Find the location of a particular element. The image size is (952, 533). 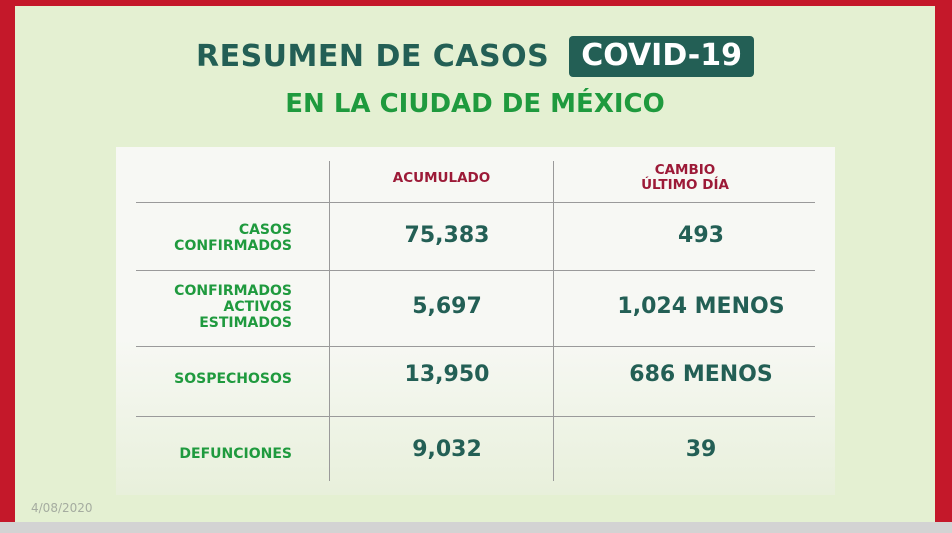

cell-acumulado: 9,032 is located at coordinates (447, 449).